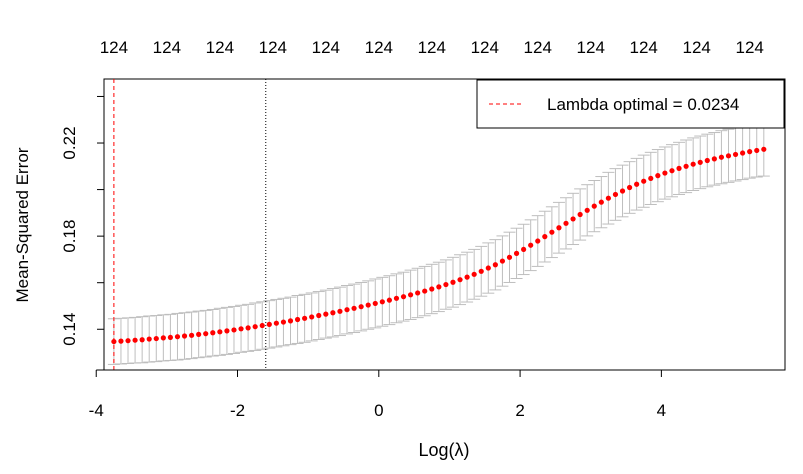 The image size is (803, 474). I want to click on x-tick-label: 0, so click(378, 410).